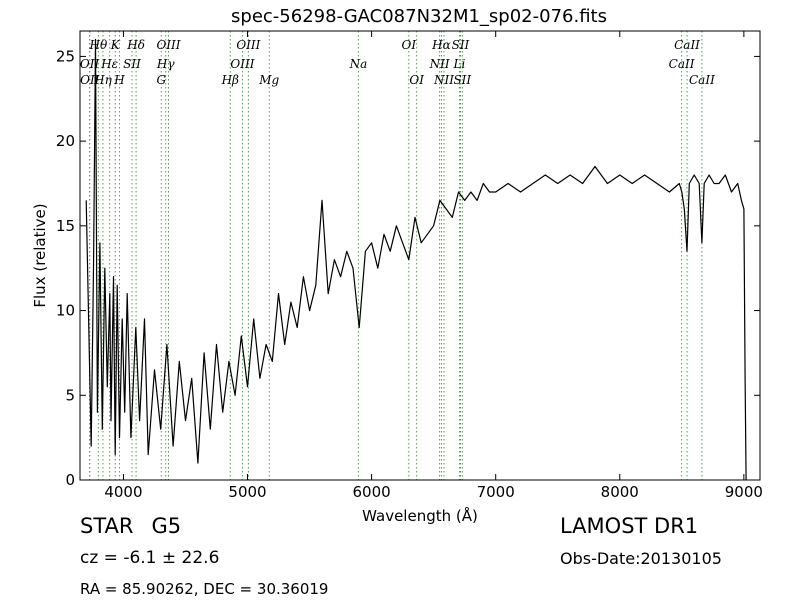 The image size is (800, 600). What do you see at coordinates (98, 45) in the screenshot?
I see `spectral-line-label: Hθ` at bounding box center [98, 45].